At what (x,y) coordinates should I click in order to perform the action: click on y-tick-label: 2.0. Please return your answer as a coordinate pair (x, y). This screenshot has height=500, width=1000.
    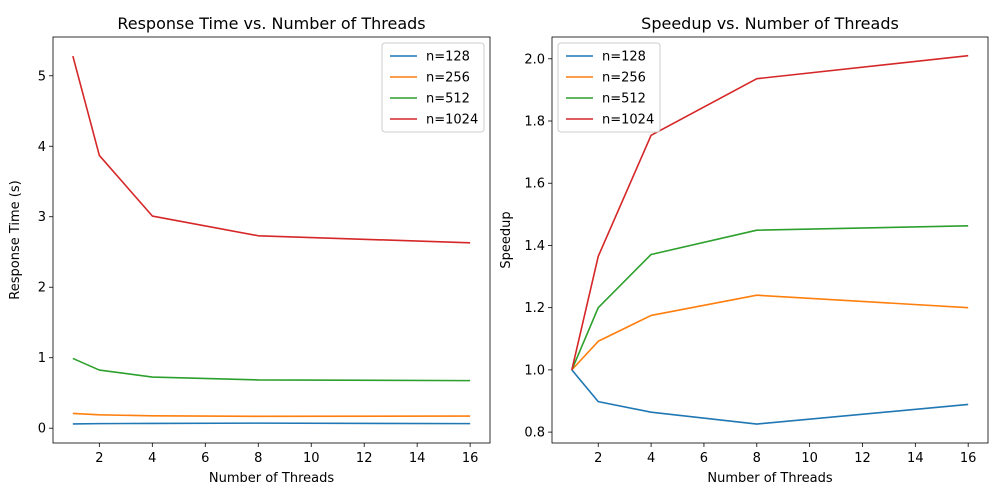
    Looking at the image, I should click on (534, 59).